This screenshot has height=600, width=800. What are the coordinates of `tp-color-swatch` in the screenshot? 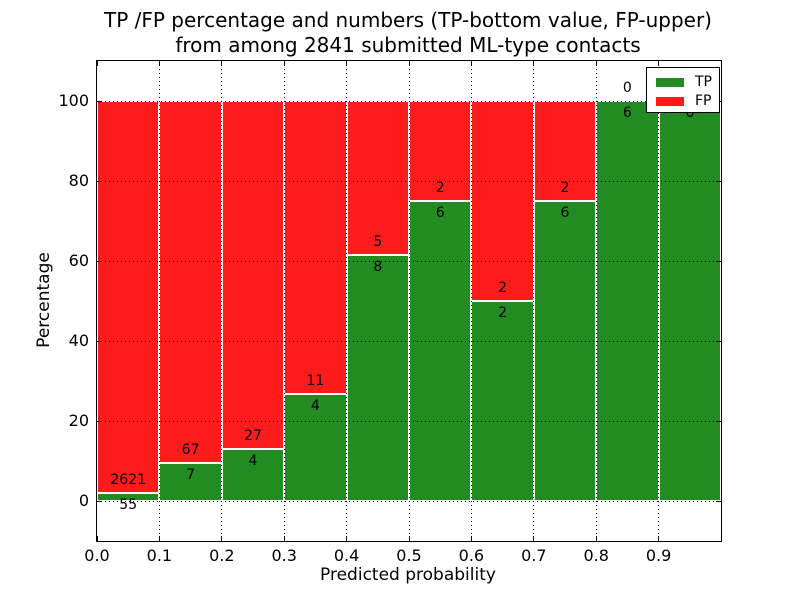 It's located at (670, 82).